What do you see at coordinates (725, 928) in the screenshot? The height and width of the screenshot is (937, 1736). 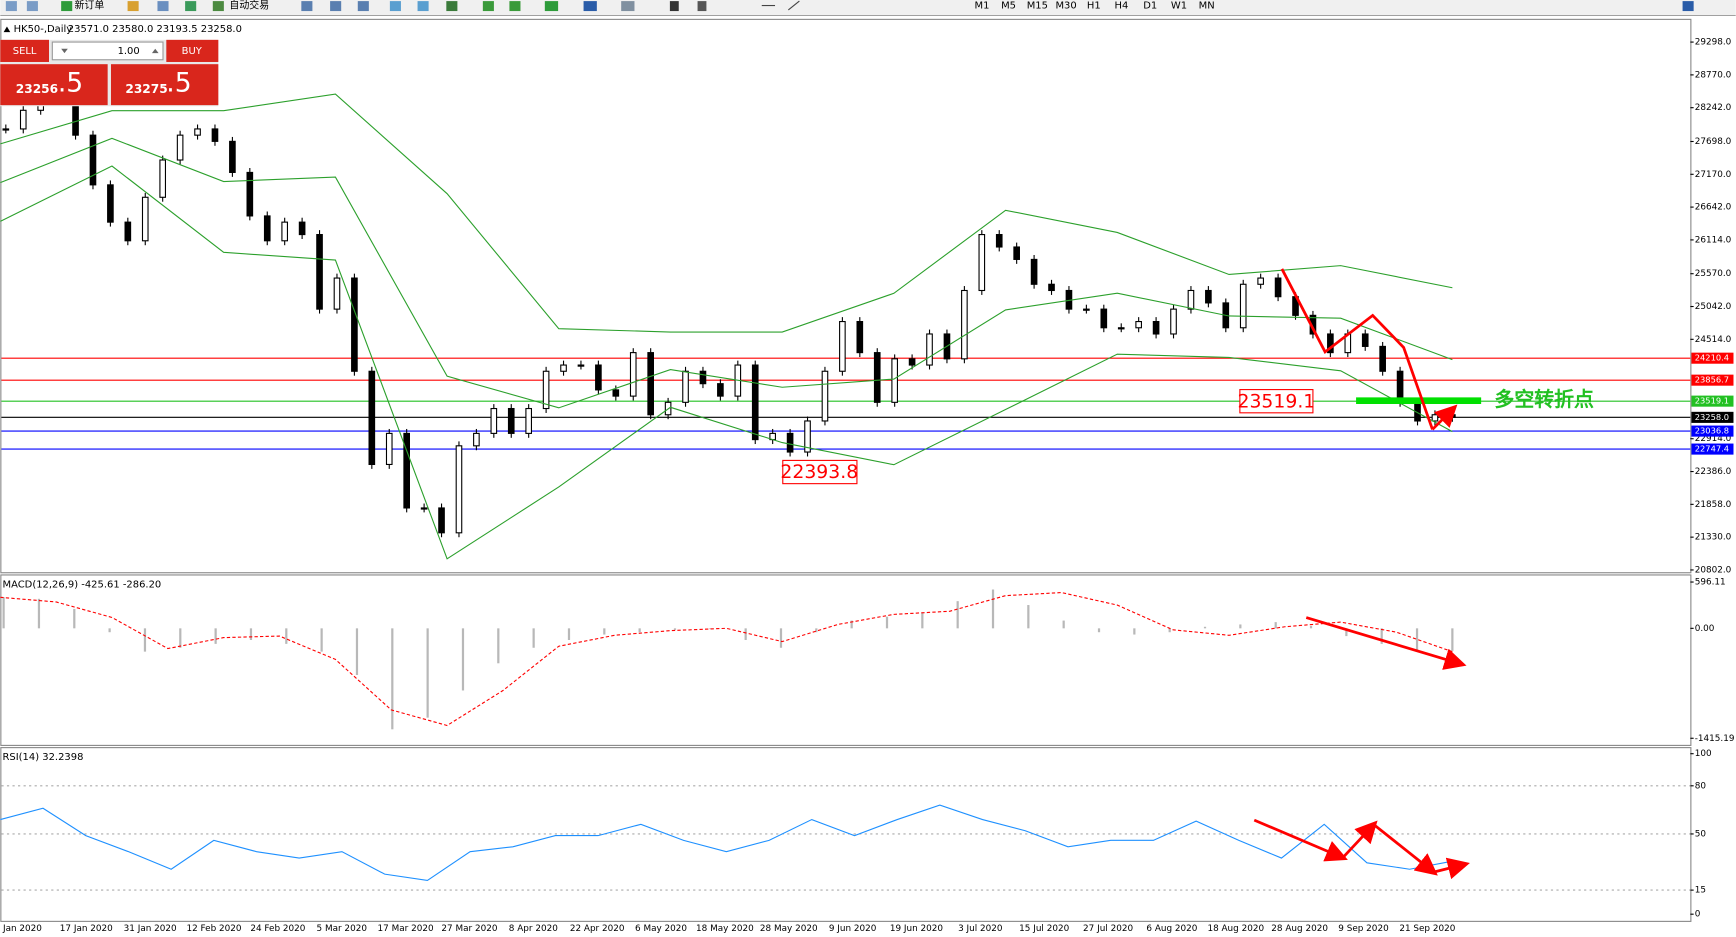 I see `x-tick-label: 18 May 2020` at bounding box center [725, 928].